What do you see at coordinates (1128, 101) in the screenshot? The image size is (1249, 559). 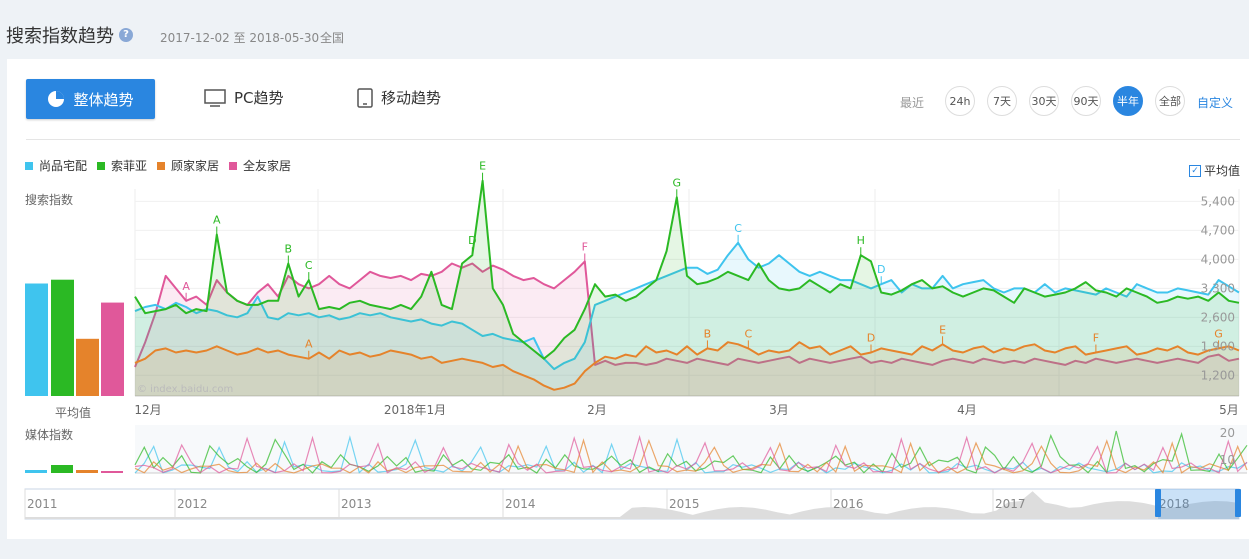 I see `range-half-year-button: 半年` at bounding box center [1128, 101].